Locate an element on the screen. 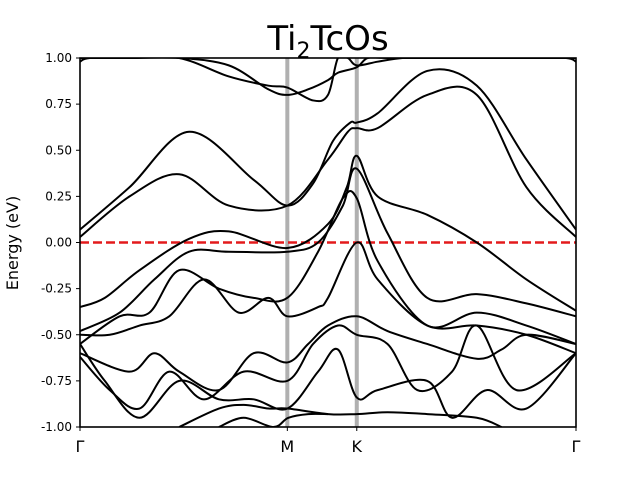  y-tick-label: -0.75 is located at coordinates (56, 381).